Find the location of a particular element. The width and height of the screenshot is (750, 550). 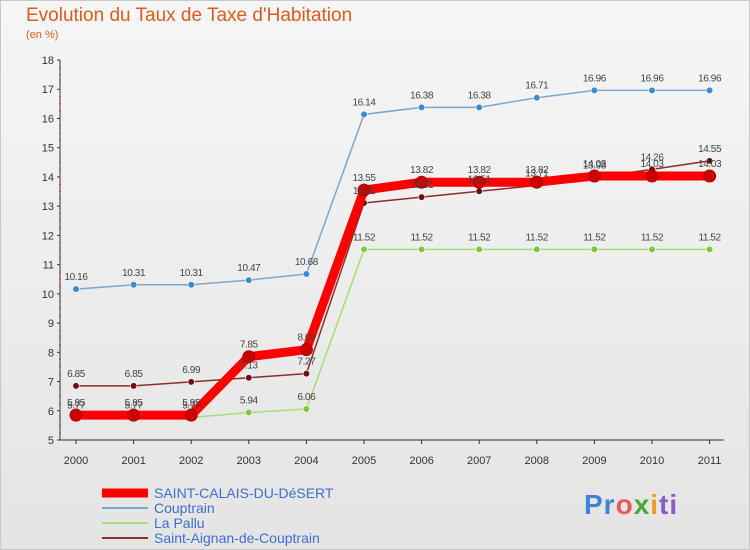

data-label: 10.16 is located at coordinates (76, 277).